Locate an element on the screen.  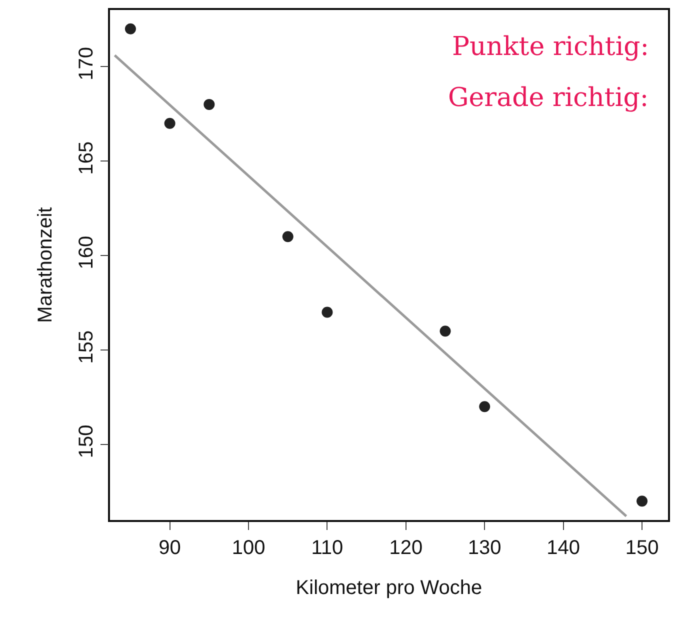
x-tick-label: 110 is located at coordinates (327, 547).